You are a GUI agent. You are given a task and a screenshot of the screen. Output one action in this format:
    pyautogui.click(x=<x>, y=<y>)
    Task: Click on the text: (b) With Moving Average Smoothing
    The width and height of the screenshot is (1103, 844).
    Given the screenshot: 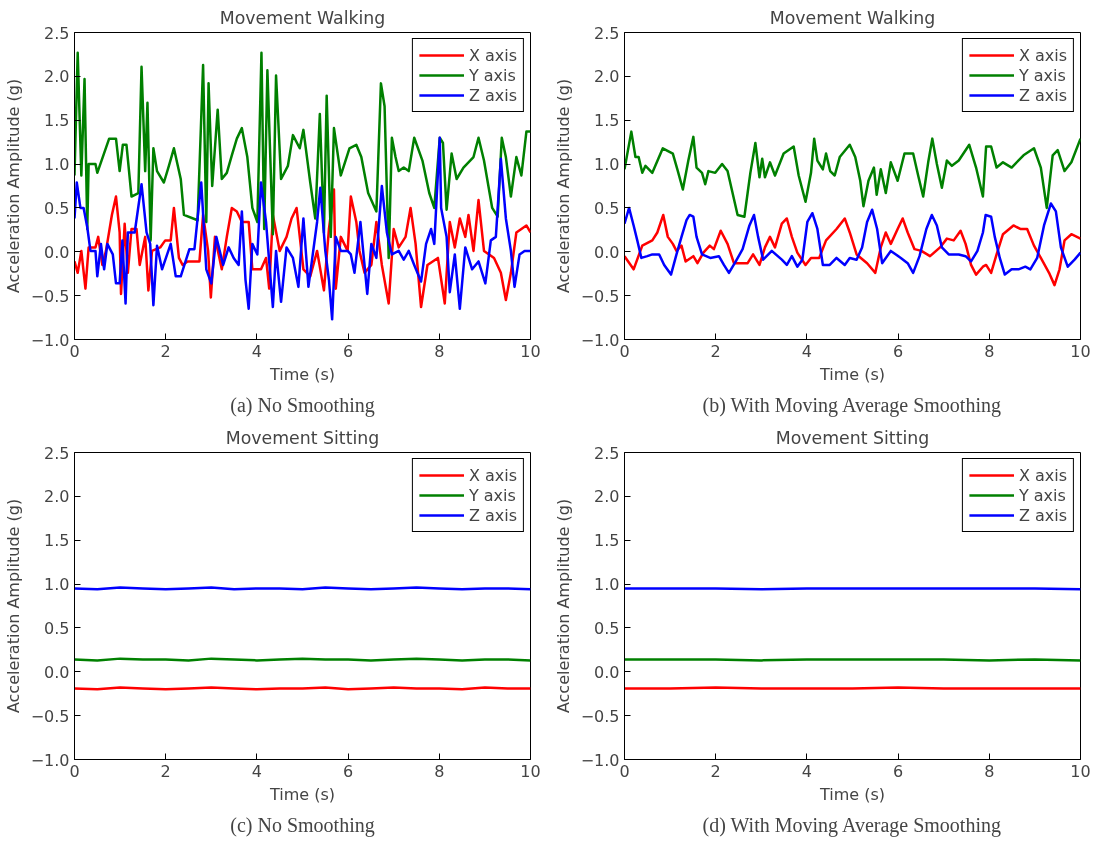 What is the action you would take?
    pyautogui.click(x=851, y=405)
    